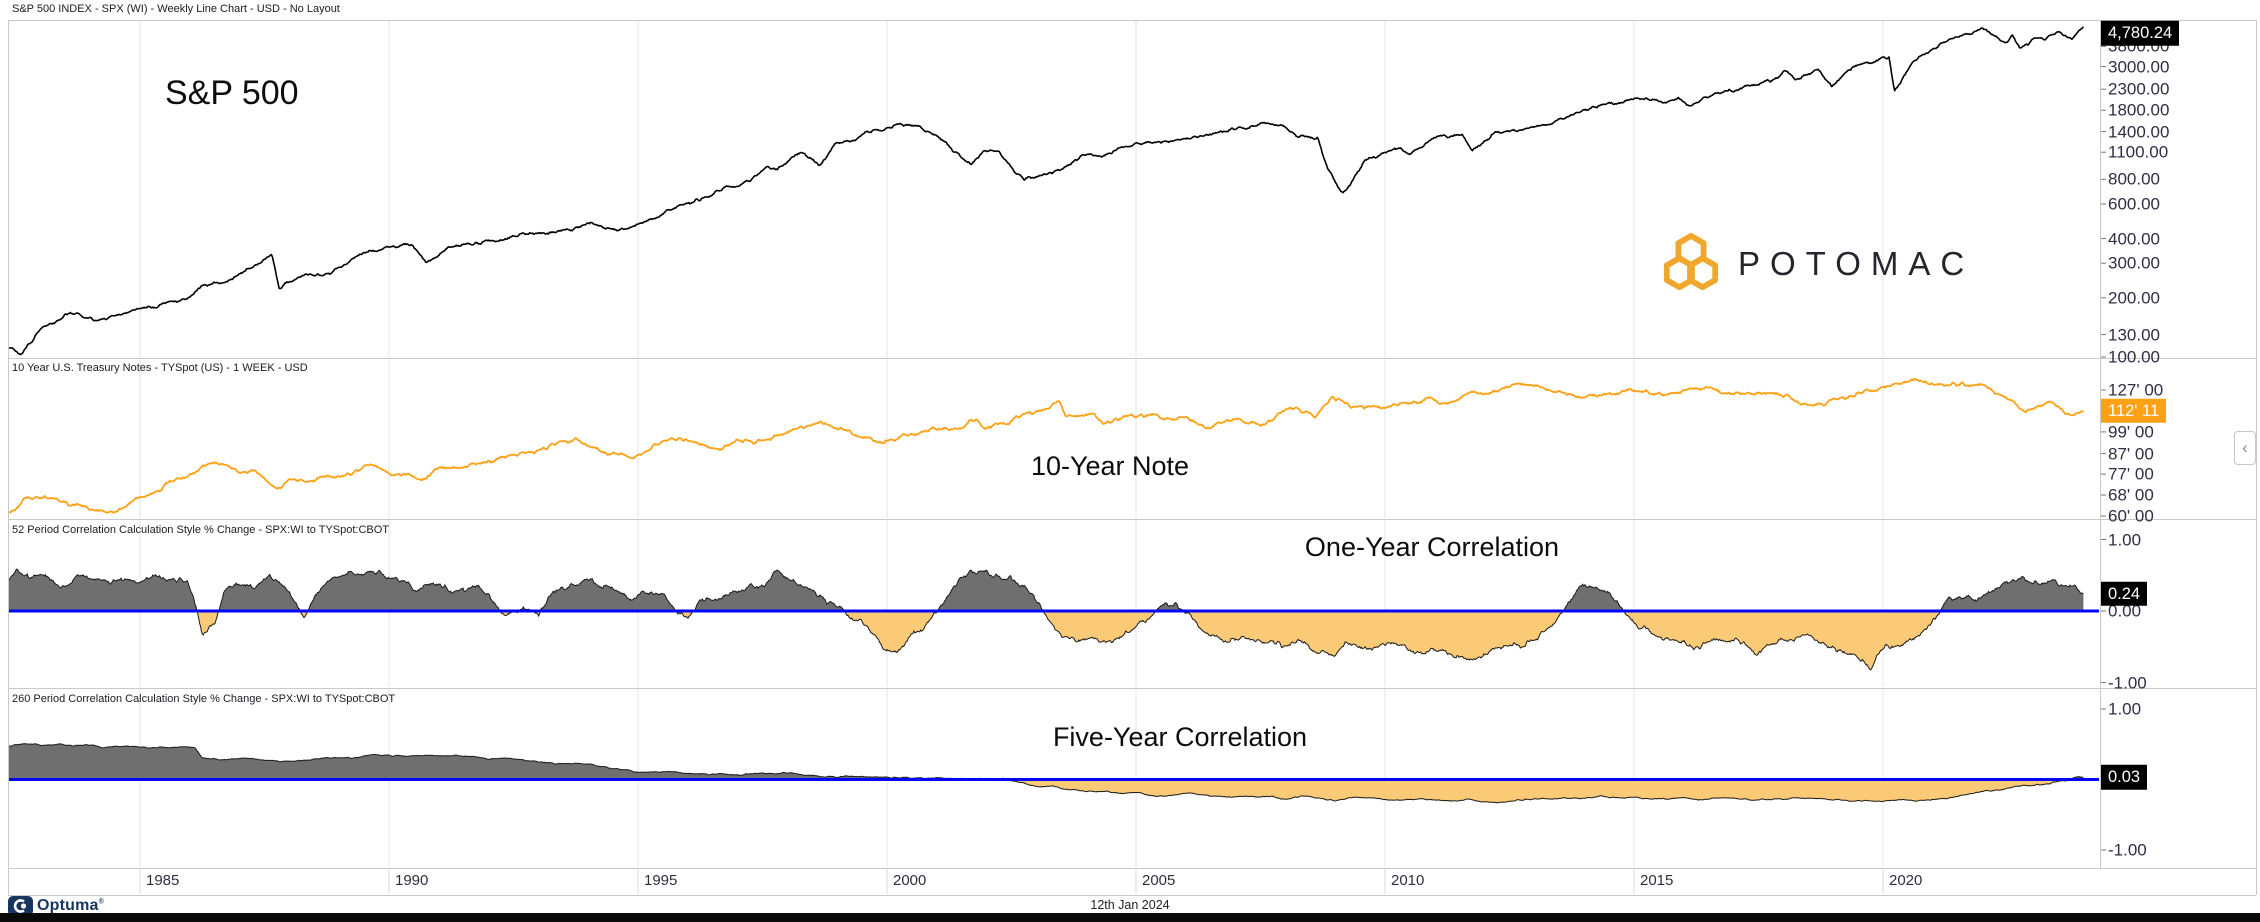 Image resolution: width=2260 pixels, height=922 pixels. What do you see at coordinates (2125, 611) in the screenshot?
I see `corr1y-tick-label: 0.00` at bounding box center [2125, 611].